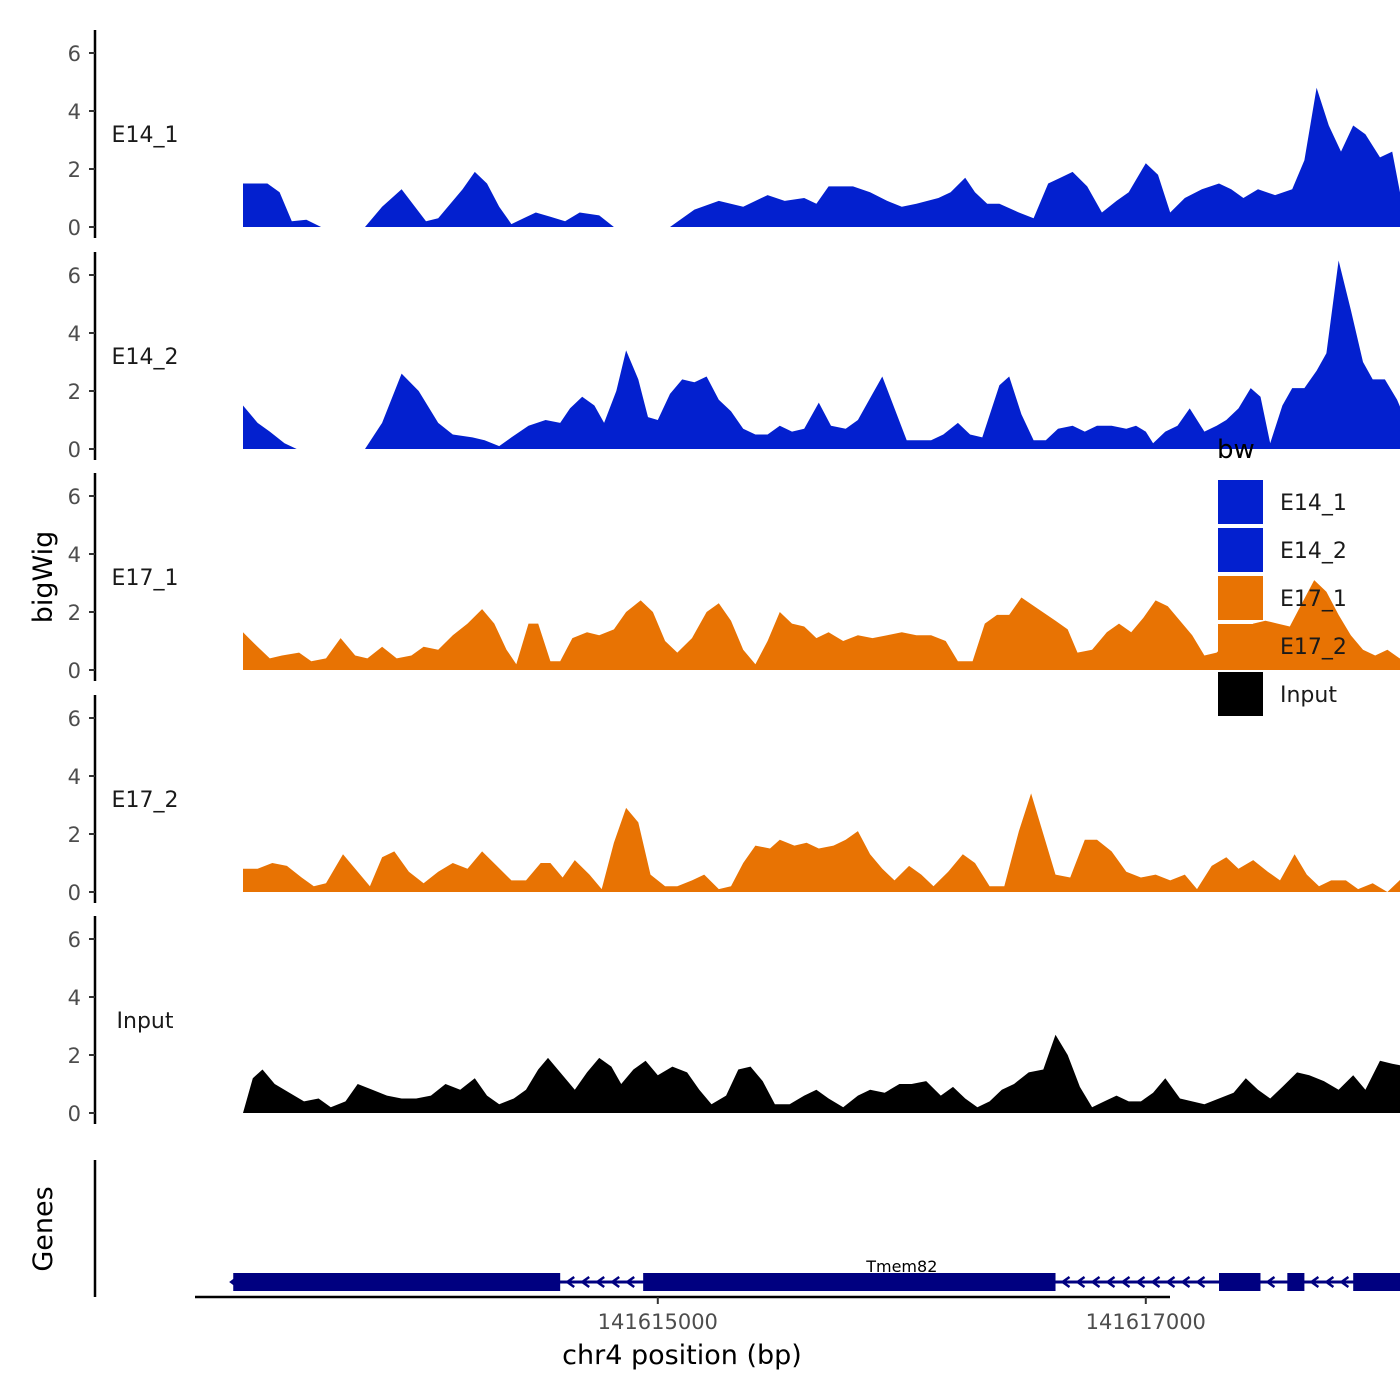 The height and width of the screenshot is (1400, 1400). Describe the element at coordinates (746, 1228) in the screenshot. I see `genes-panel: Tmem82Slc25a34` at that location.